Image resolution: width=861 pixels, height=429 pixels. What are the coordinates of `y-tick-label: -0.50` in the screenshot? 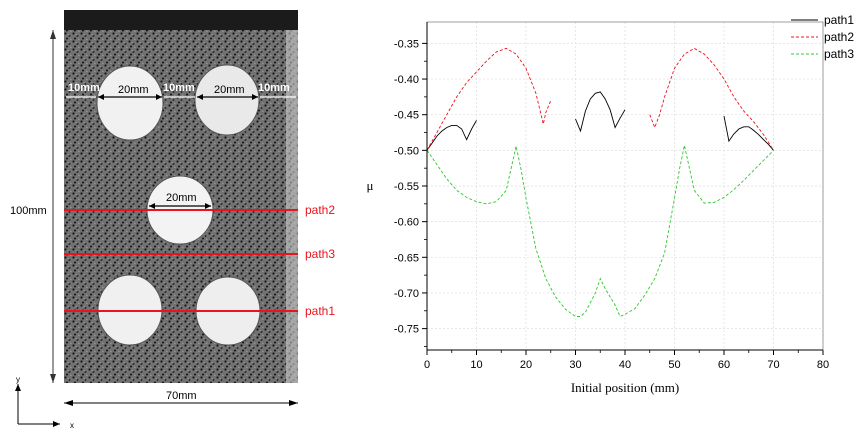 It's located at (406, 151).